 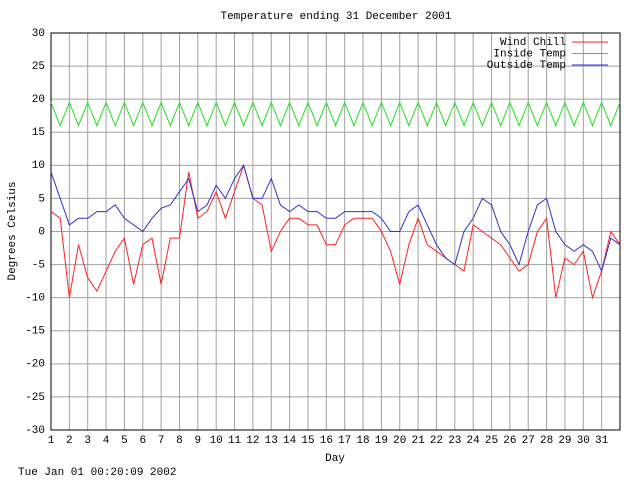 What do you see at coordinates (41, 232) in the screenshot?
I see `y-tick-label: 0` at bounding box center [41, 232].